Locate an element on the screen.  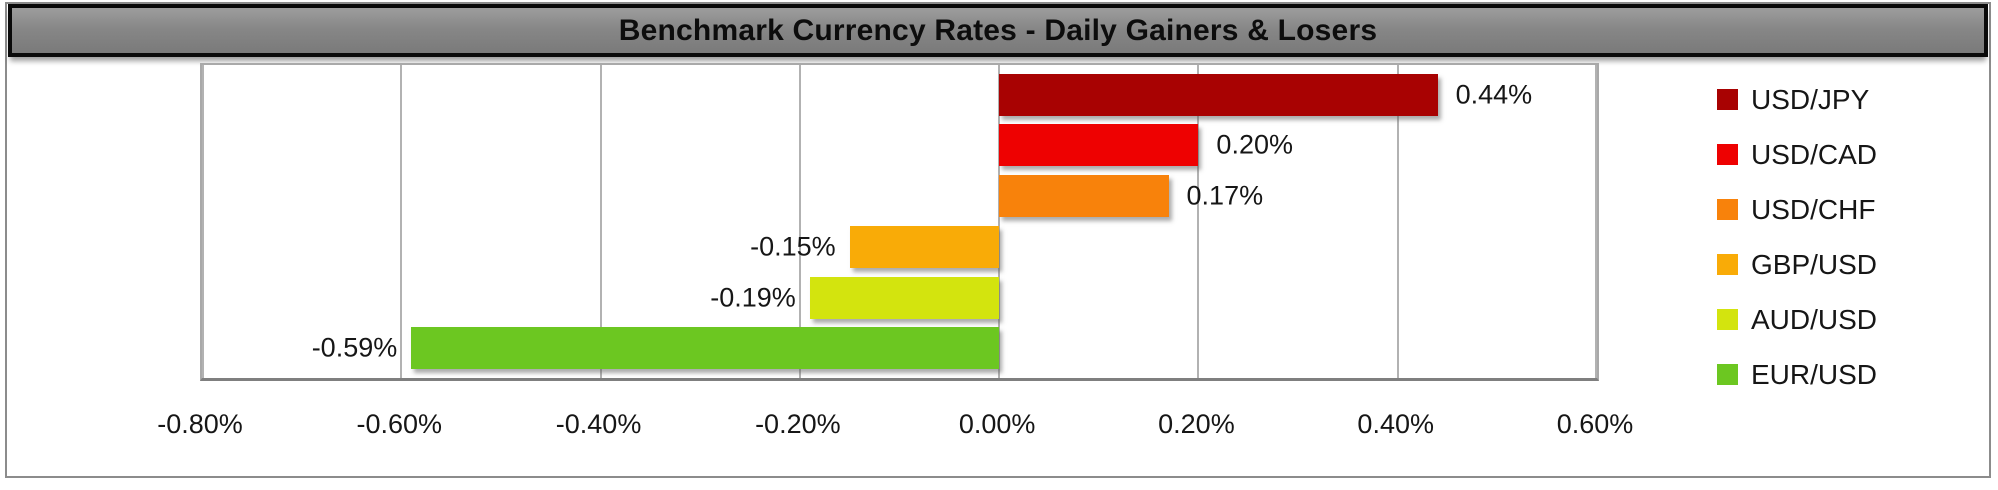
bar-usd-chf is located at coordinates (1084, 196).